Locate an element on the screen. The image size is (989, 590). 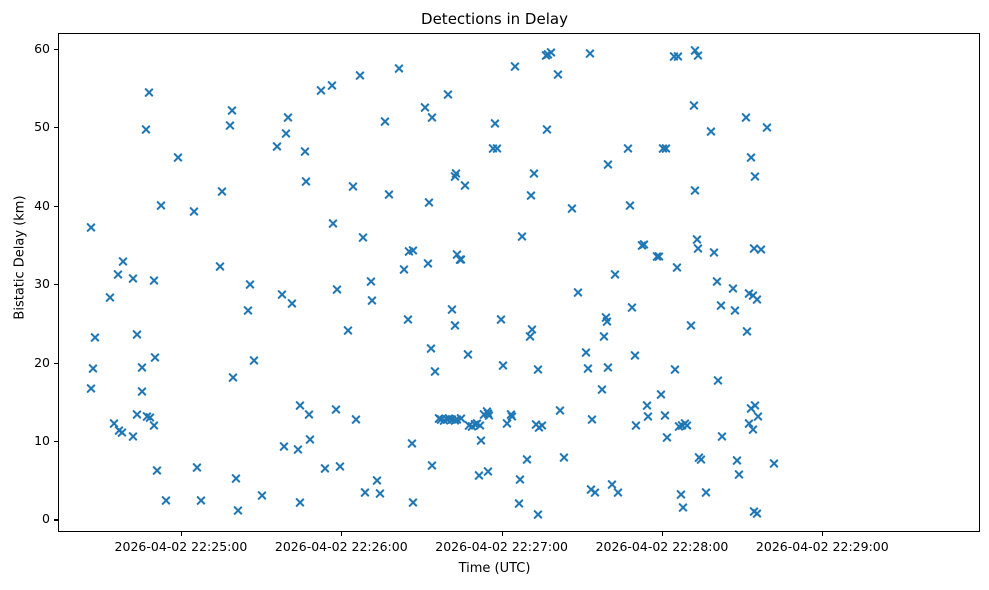
x-axis-label: Time (UTC) is located at coordinates (494, 568).